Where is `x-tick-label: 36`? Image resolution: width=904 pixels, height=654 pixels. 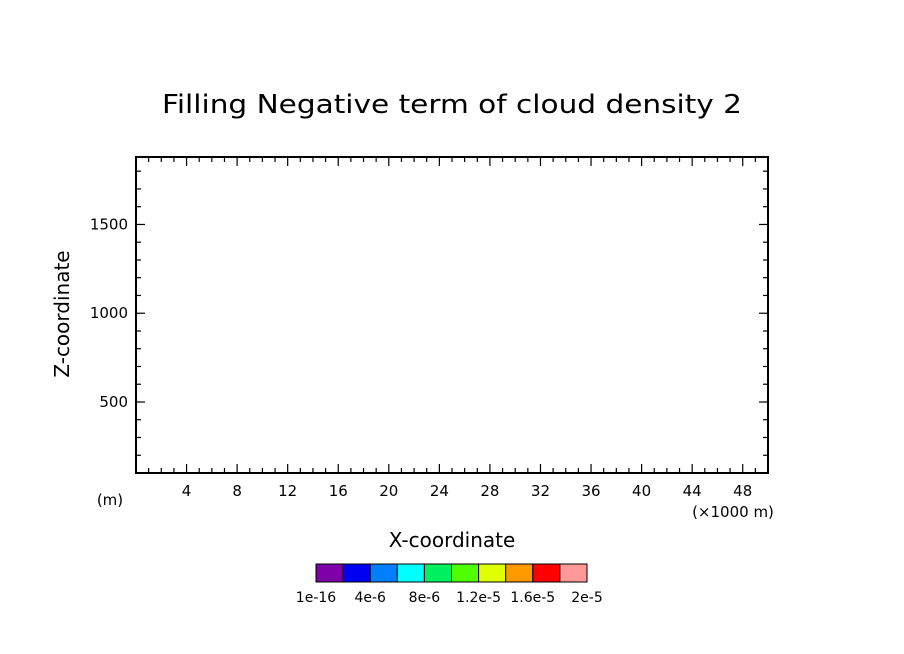
x-tick-label: 36 is located at coordinates (590, 491).